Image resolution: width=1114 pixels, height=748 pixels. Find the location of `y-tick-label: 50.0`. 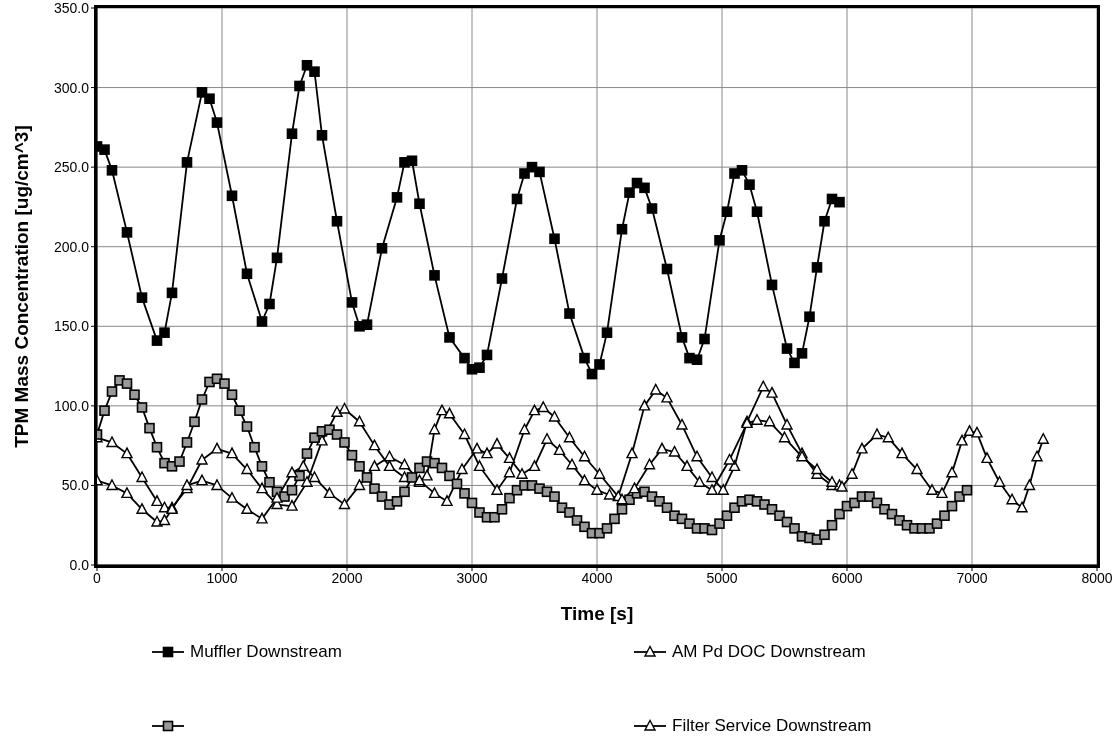

y-tick-label: 50.0 is located at coordinates (75, 485).